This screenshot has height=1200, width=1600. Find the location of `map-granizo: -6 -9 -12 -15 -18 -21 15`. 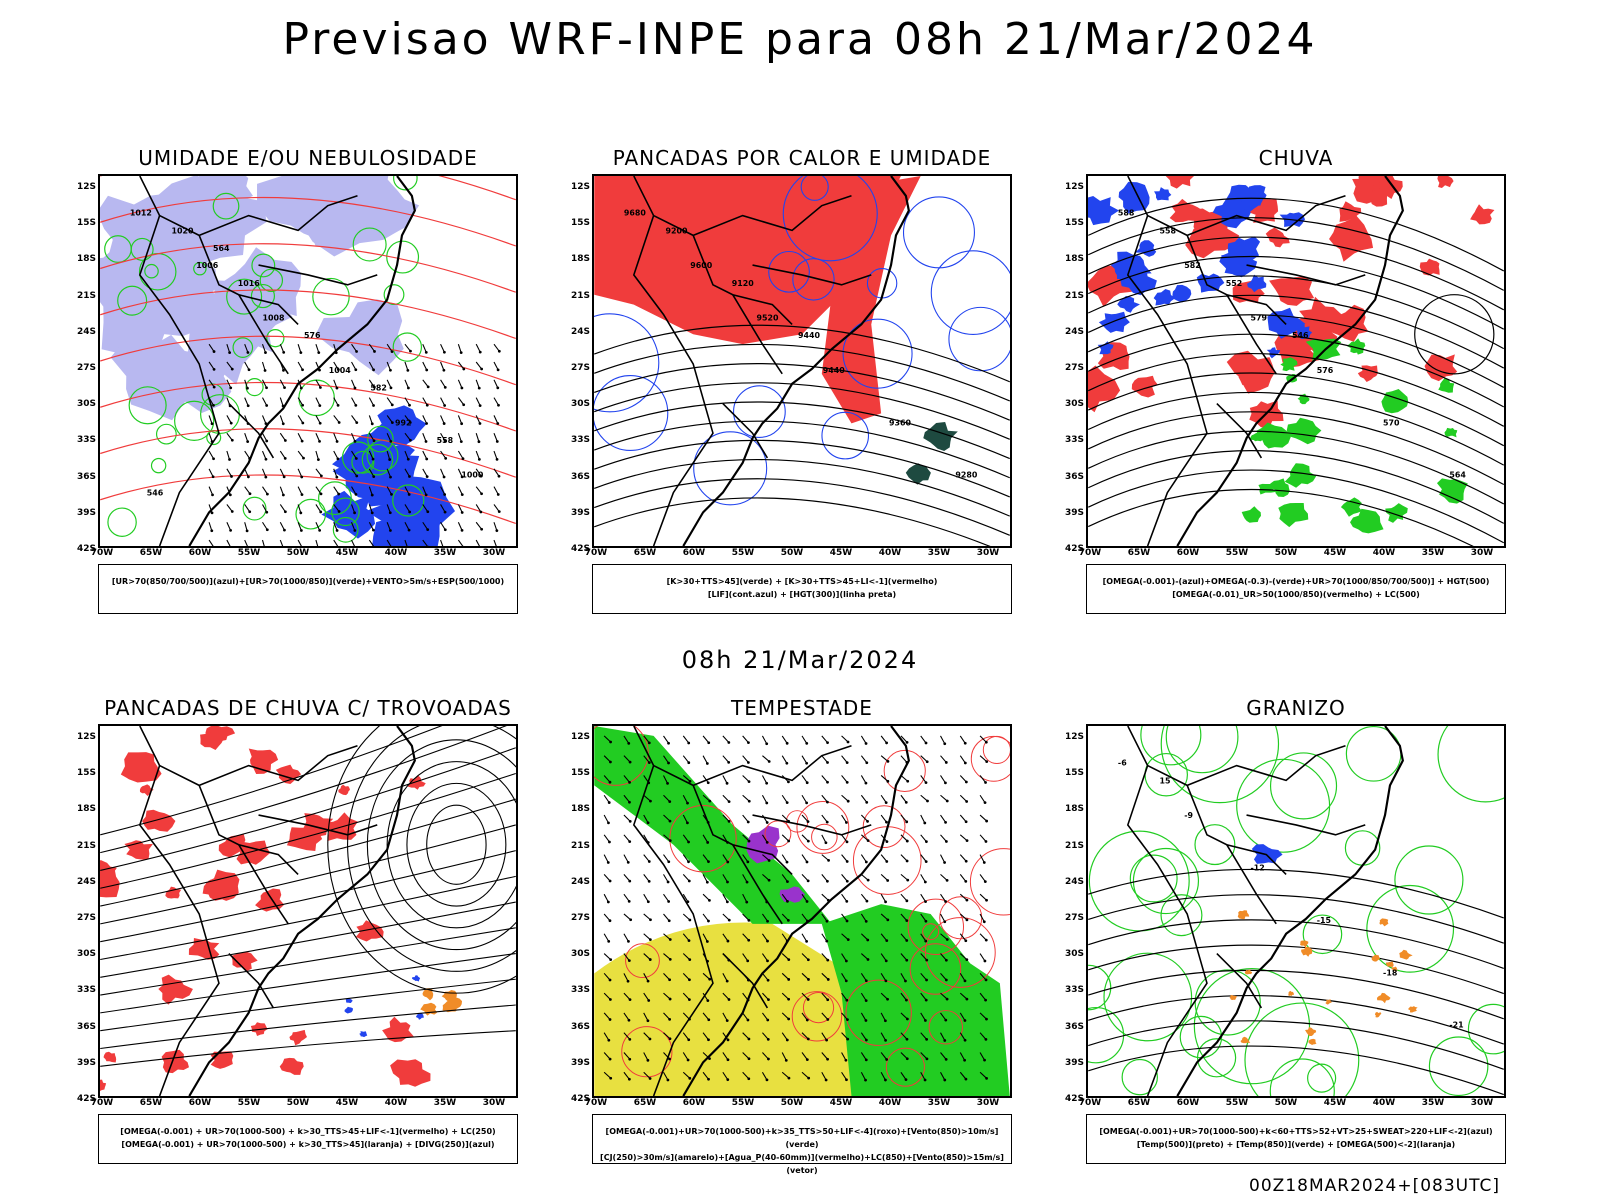

map-granizo: -6 -9 -12 -15 -18 -21 15 is located at coordinates (1296, 911).